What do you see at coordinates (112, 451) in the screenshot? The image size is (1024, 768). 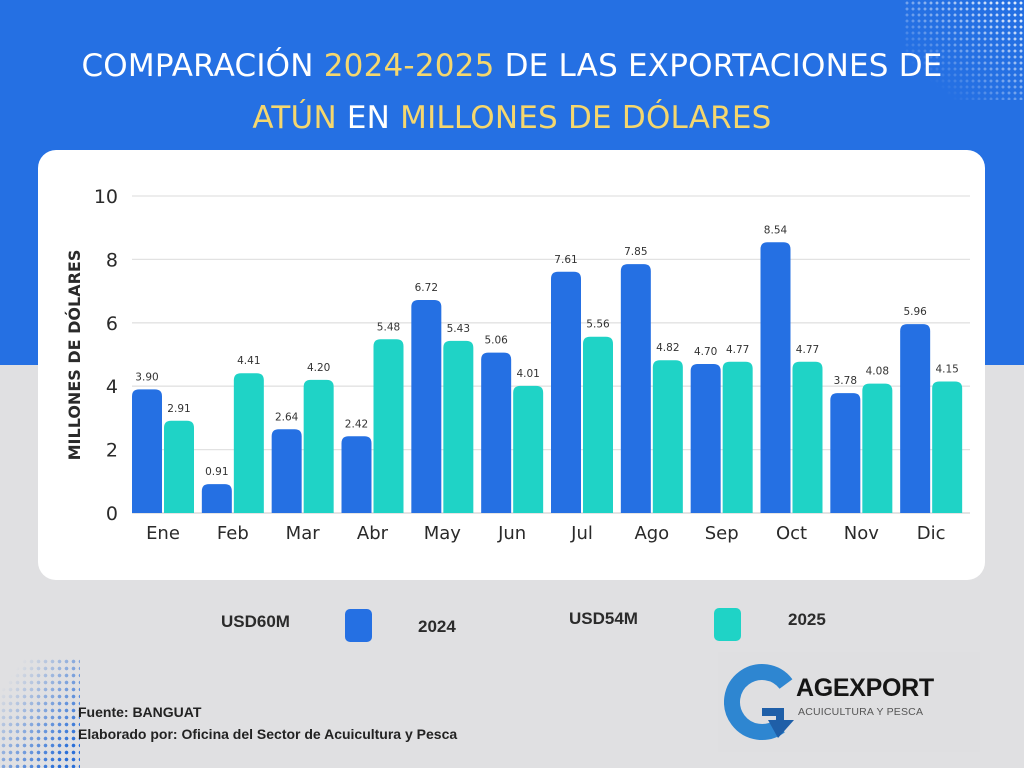 I see `y-tick-label: 2` at bounding box center [112, 451].